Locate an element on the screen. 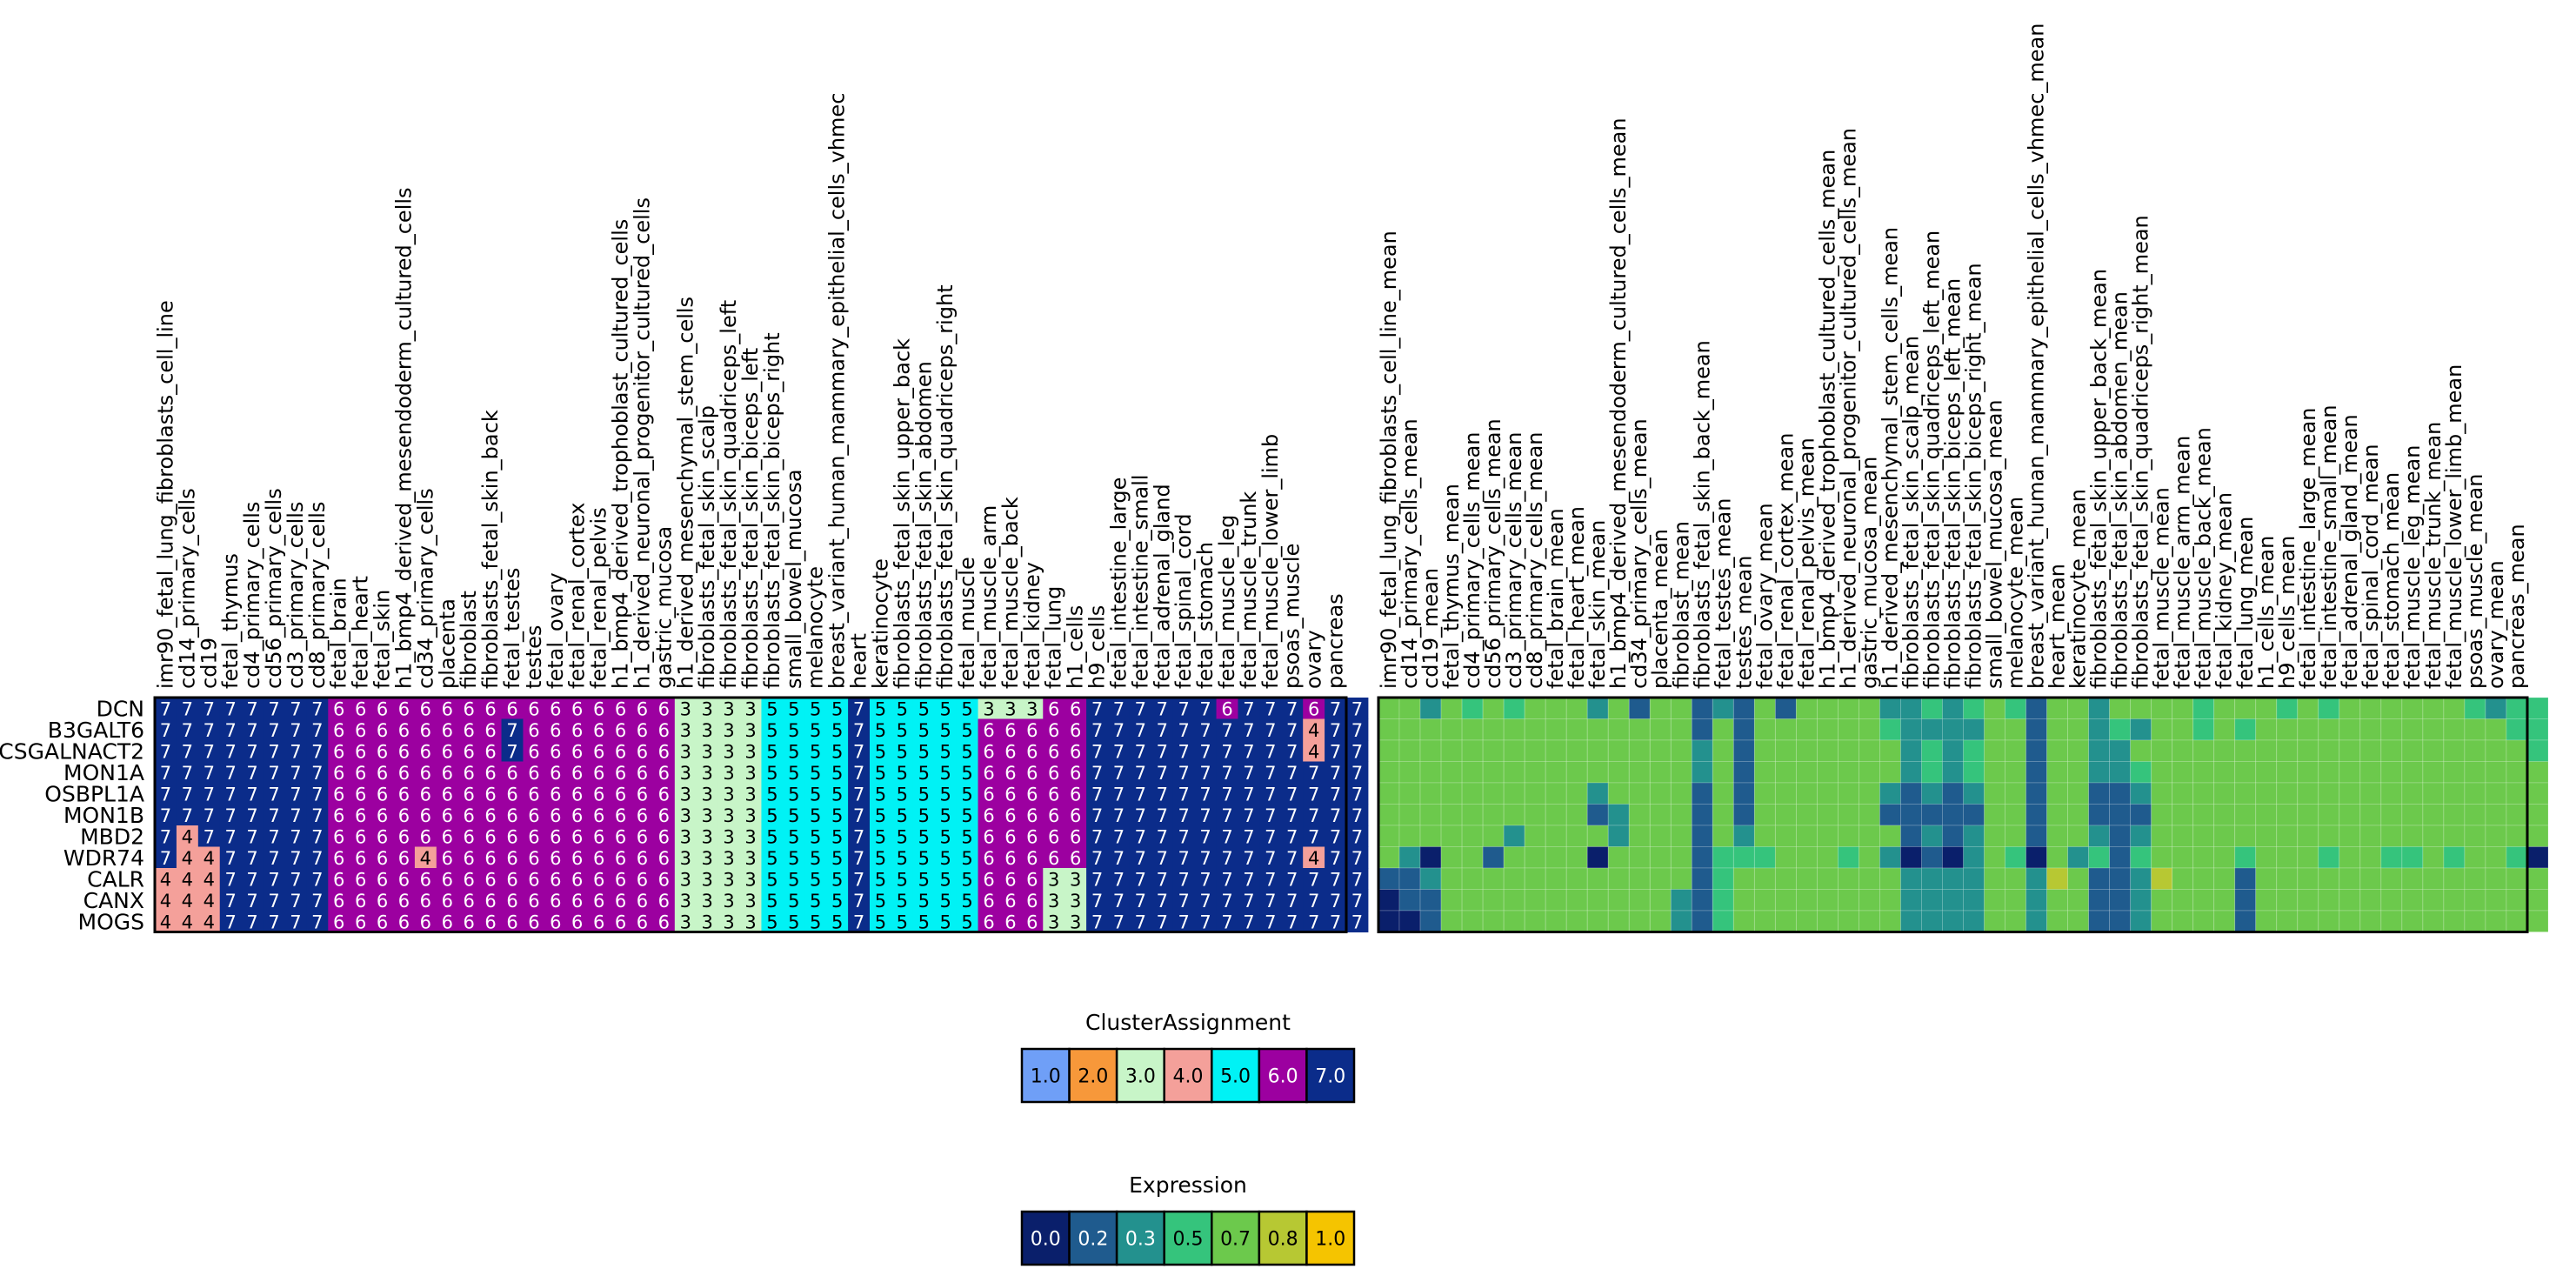 This screenshot has height=1269, width=2576. column-label: fetal_ovary_mean is located at coordinates (1764, 596).